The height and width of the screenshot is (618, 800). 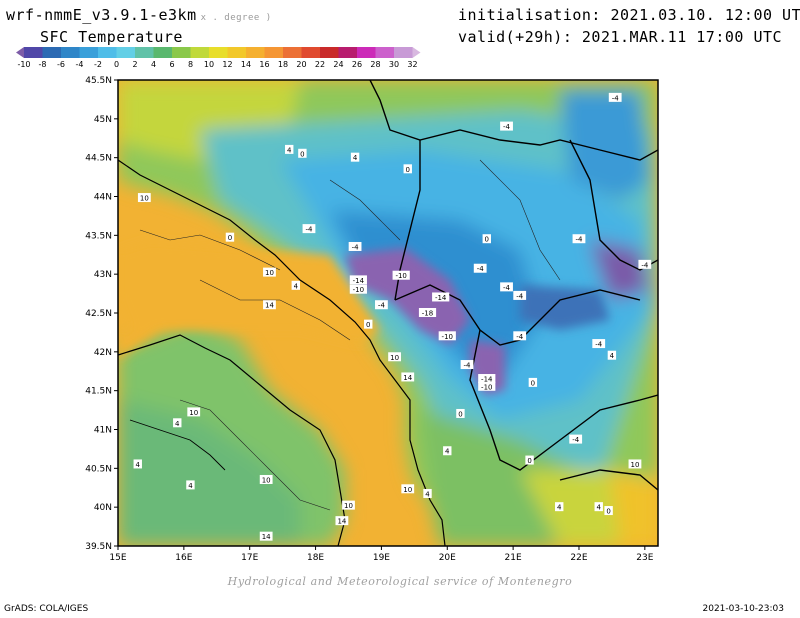 I want to click on contour-label: 14, so click(x=269, y=305).